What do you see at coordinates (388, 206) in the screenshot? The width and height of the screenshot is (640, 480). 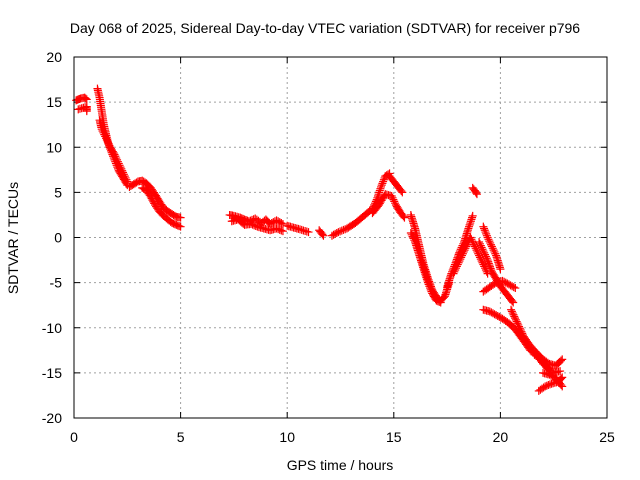 I see `series-seg-g2` at bounding box center [388, 206].